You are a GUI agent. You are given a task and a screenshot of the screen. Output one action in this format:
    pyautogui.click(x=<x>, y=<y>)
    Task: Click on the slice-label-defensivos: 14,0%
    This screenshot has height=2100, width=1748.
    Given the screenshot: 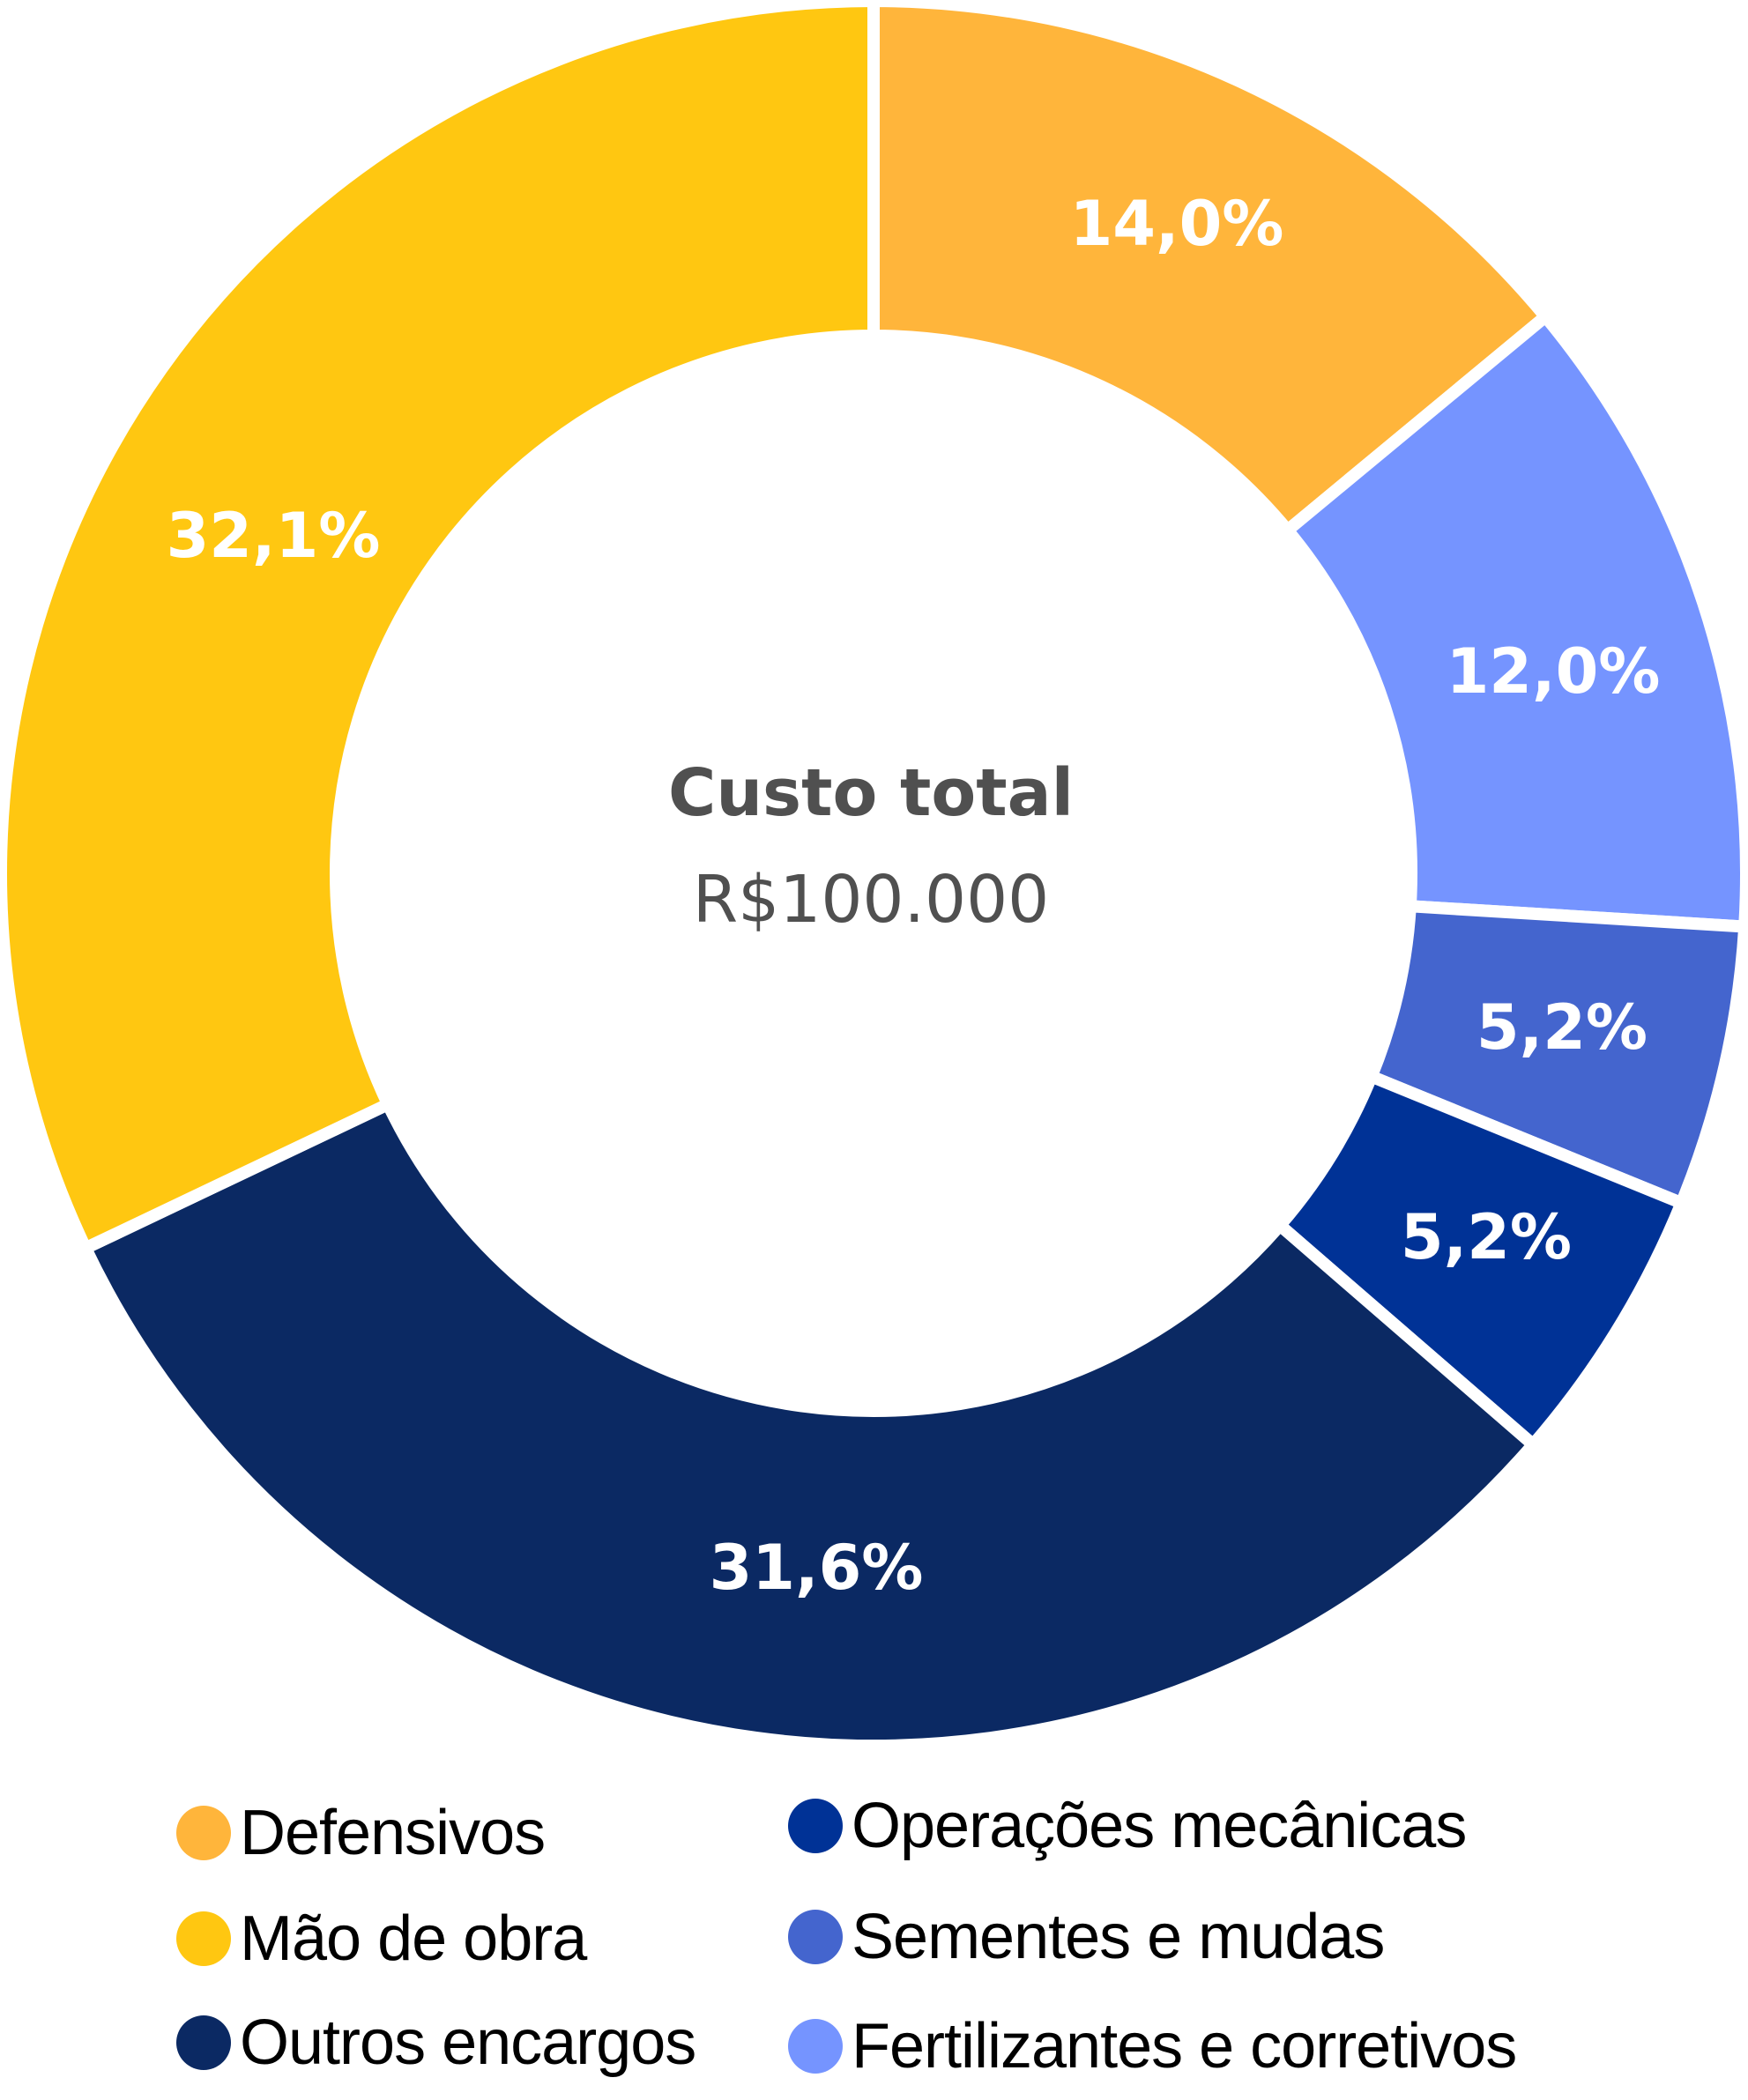 What is the action you would take?
    pyautogui.click(x=1177, y=224)
    